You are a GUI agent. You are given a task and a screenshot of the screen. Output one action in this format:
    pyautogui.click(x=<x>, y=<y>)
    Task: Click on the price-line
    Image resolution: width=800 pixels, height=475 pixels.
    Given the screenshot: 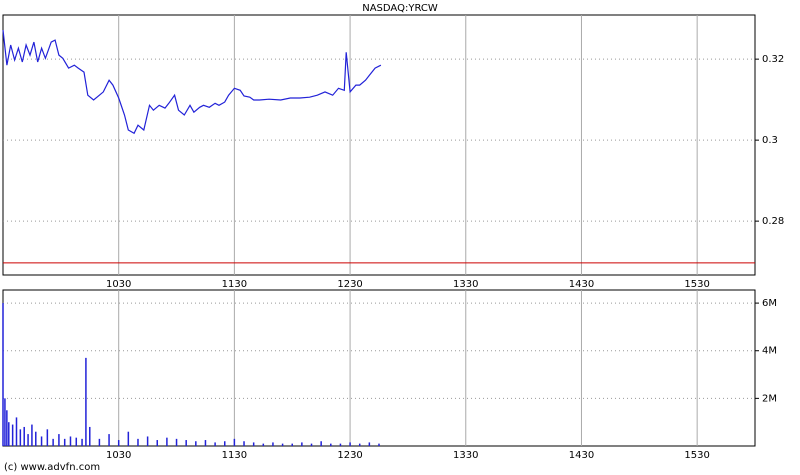 What is the action you would take?
    pyautogui.click(x=192, y=82)
    